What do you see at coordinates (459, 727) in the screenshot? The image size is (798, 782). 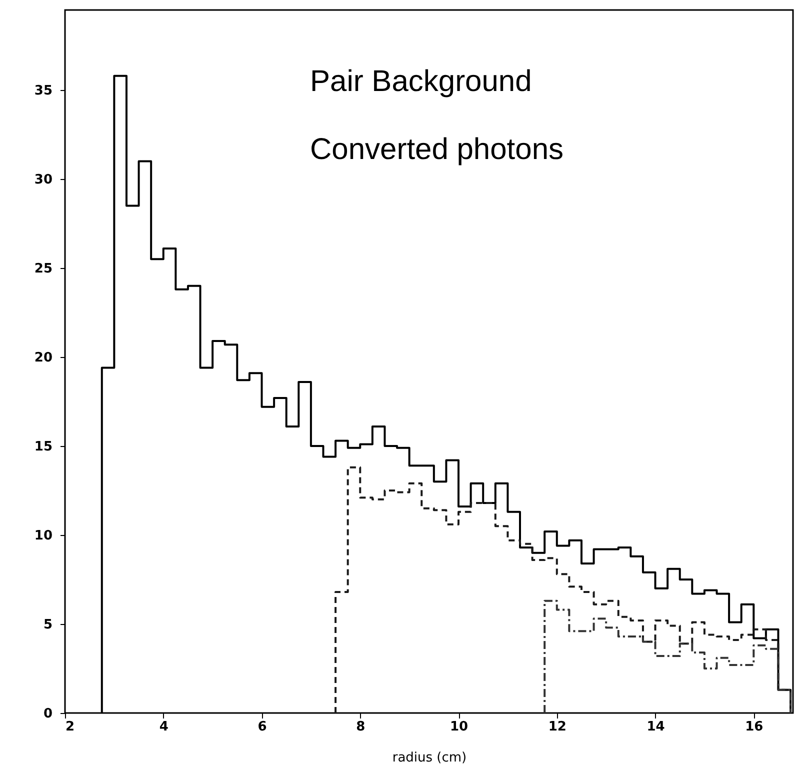 I see `x-tick-label: 10` at bounding box center [459, 727].